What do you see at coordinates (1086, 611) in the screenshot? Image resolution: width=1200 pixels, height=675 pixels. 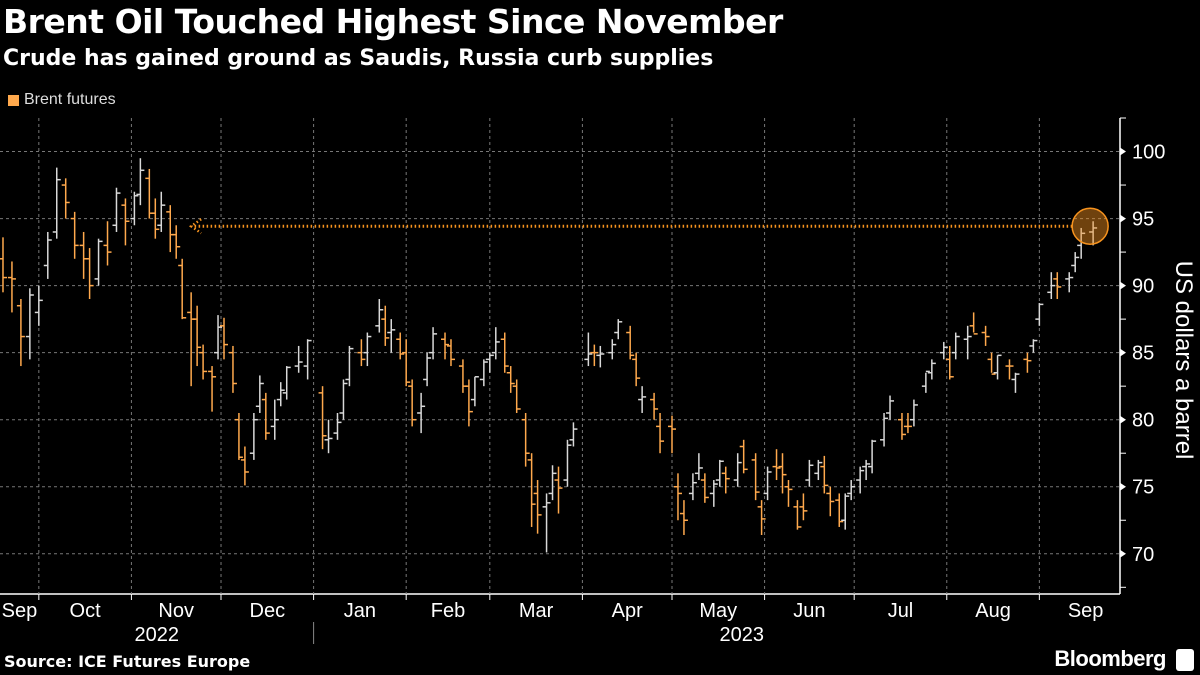 I see `x-tick-label: Sep` at bounding box center [1086, 611].